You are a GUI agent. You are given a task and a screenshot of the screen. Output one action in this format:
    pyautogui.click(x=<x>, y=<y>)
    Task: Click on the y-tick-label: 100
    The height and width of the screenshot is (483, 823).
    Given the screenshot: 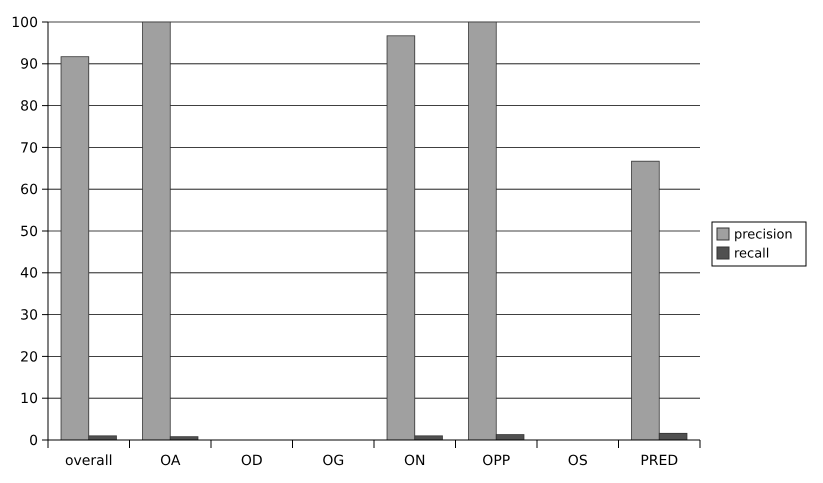 What is the action you would take?
    pyautogui.click(x=24, y=22)
    